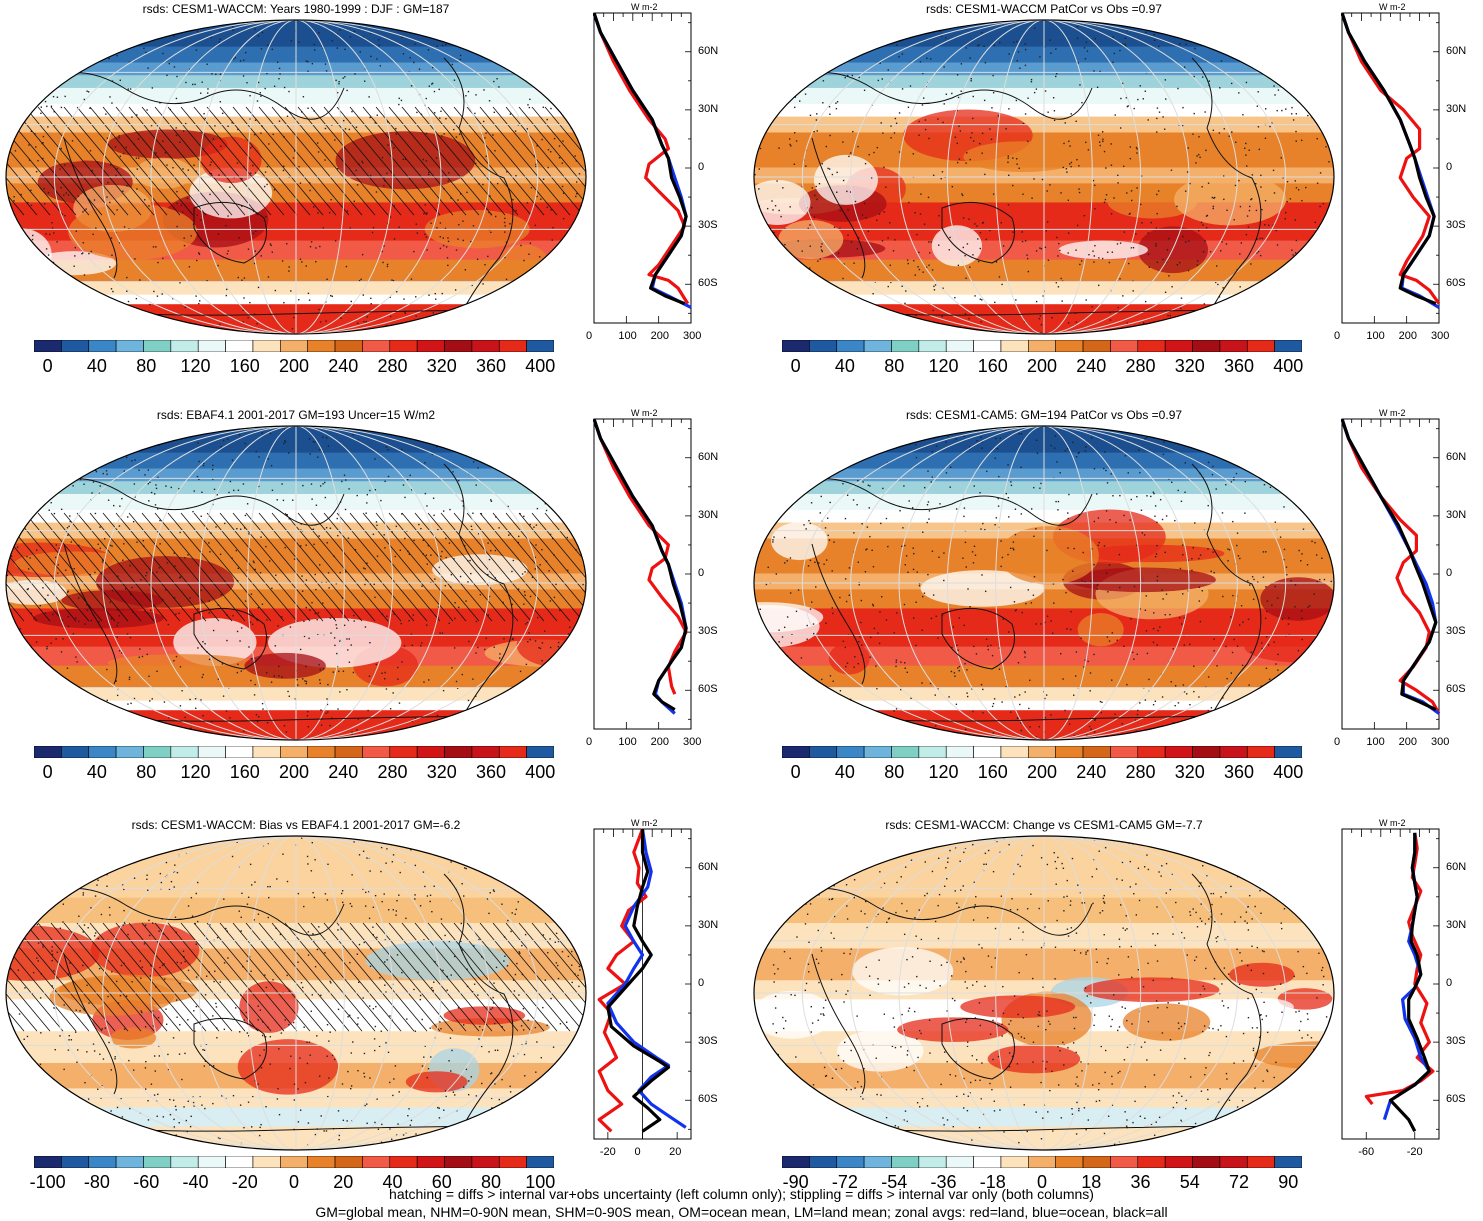 This screenshot has width=1483, height=1221. I want to click on zonal-x-tick-label: -20, so click(1414, 1152).